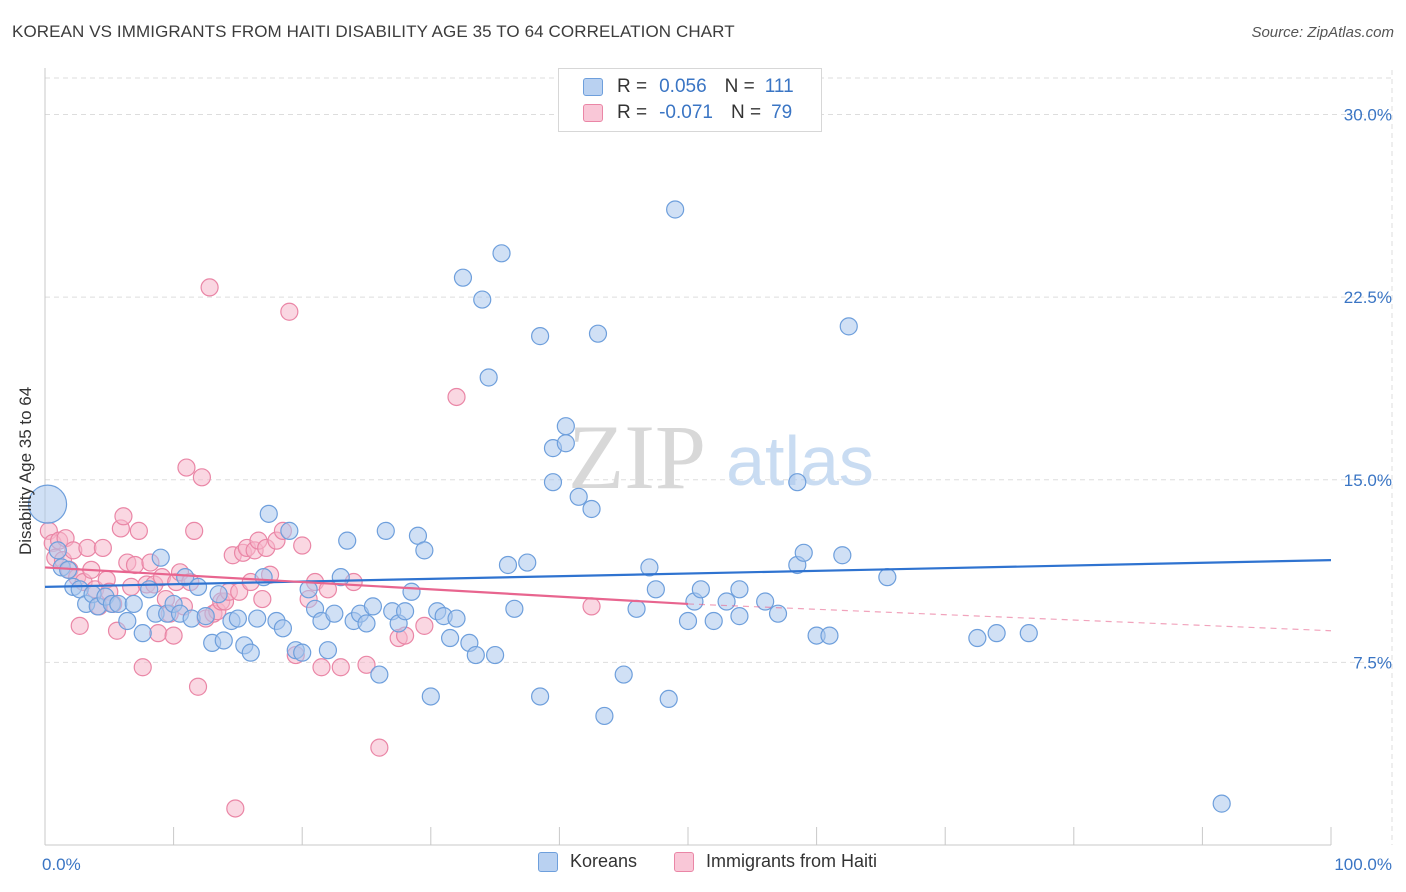 The width and height of the screenshot is (1406, 892). What do you see at coordinates (1372, 662) in the screenshot?
I see `y-tick-label: 7.5%` at bounding box center [1372, 662].